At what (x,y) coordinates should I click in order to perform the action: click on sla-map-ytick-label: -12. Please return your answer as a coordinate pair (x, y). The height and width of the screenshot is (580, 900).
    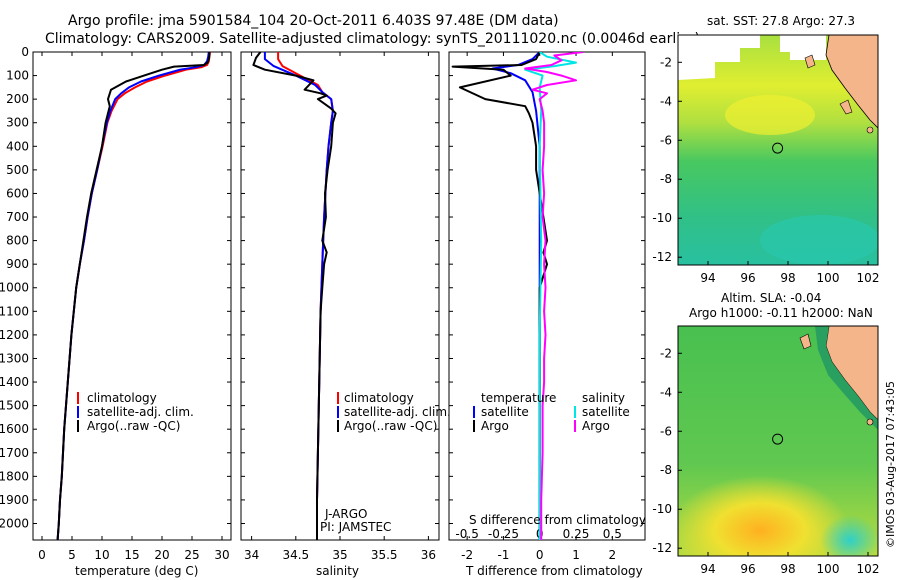
    Looking at the image, I should click on (662, 548).